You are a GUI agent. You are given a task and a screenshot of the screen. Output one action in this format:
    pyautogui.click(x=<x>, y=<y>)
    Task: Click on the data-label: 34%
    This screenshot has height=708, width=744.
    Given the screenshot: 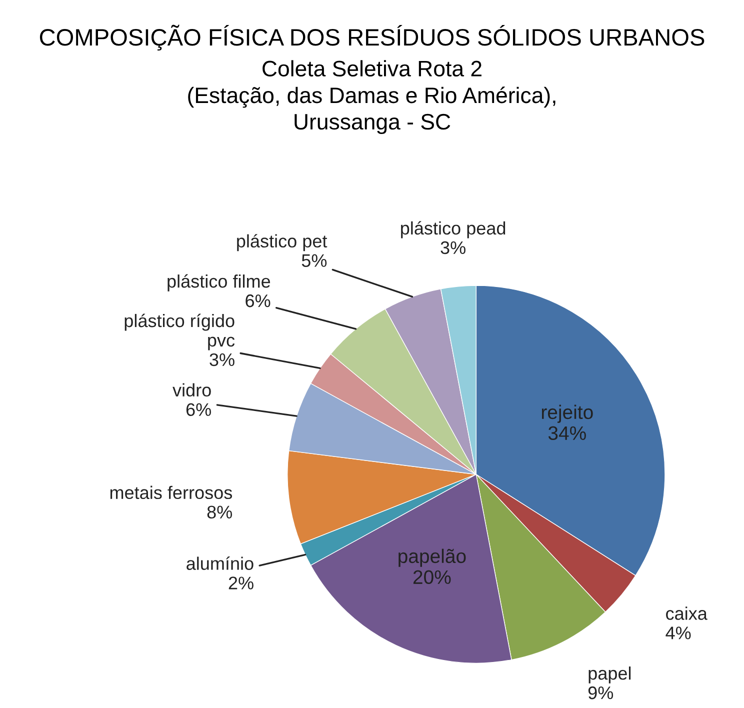 What is the action you would take?
    pyautogui.click(x=567, y=433)
    